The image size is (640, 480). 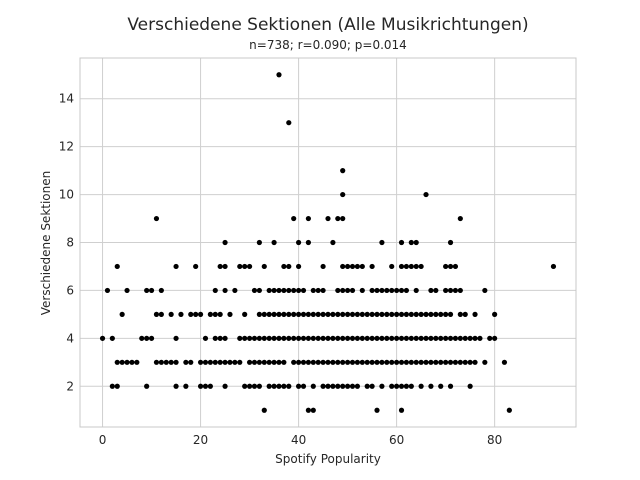 What do you see at coordinates (46, 243) in the screenshot?
I see `y-axis-label: Verschiedene Sektionen` at bounding box center [46, 243].